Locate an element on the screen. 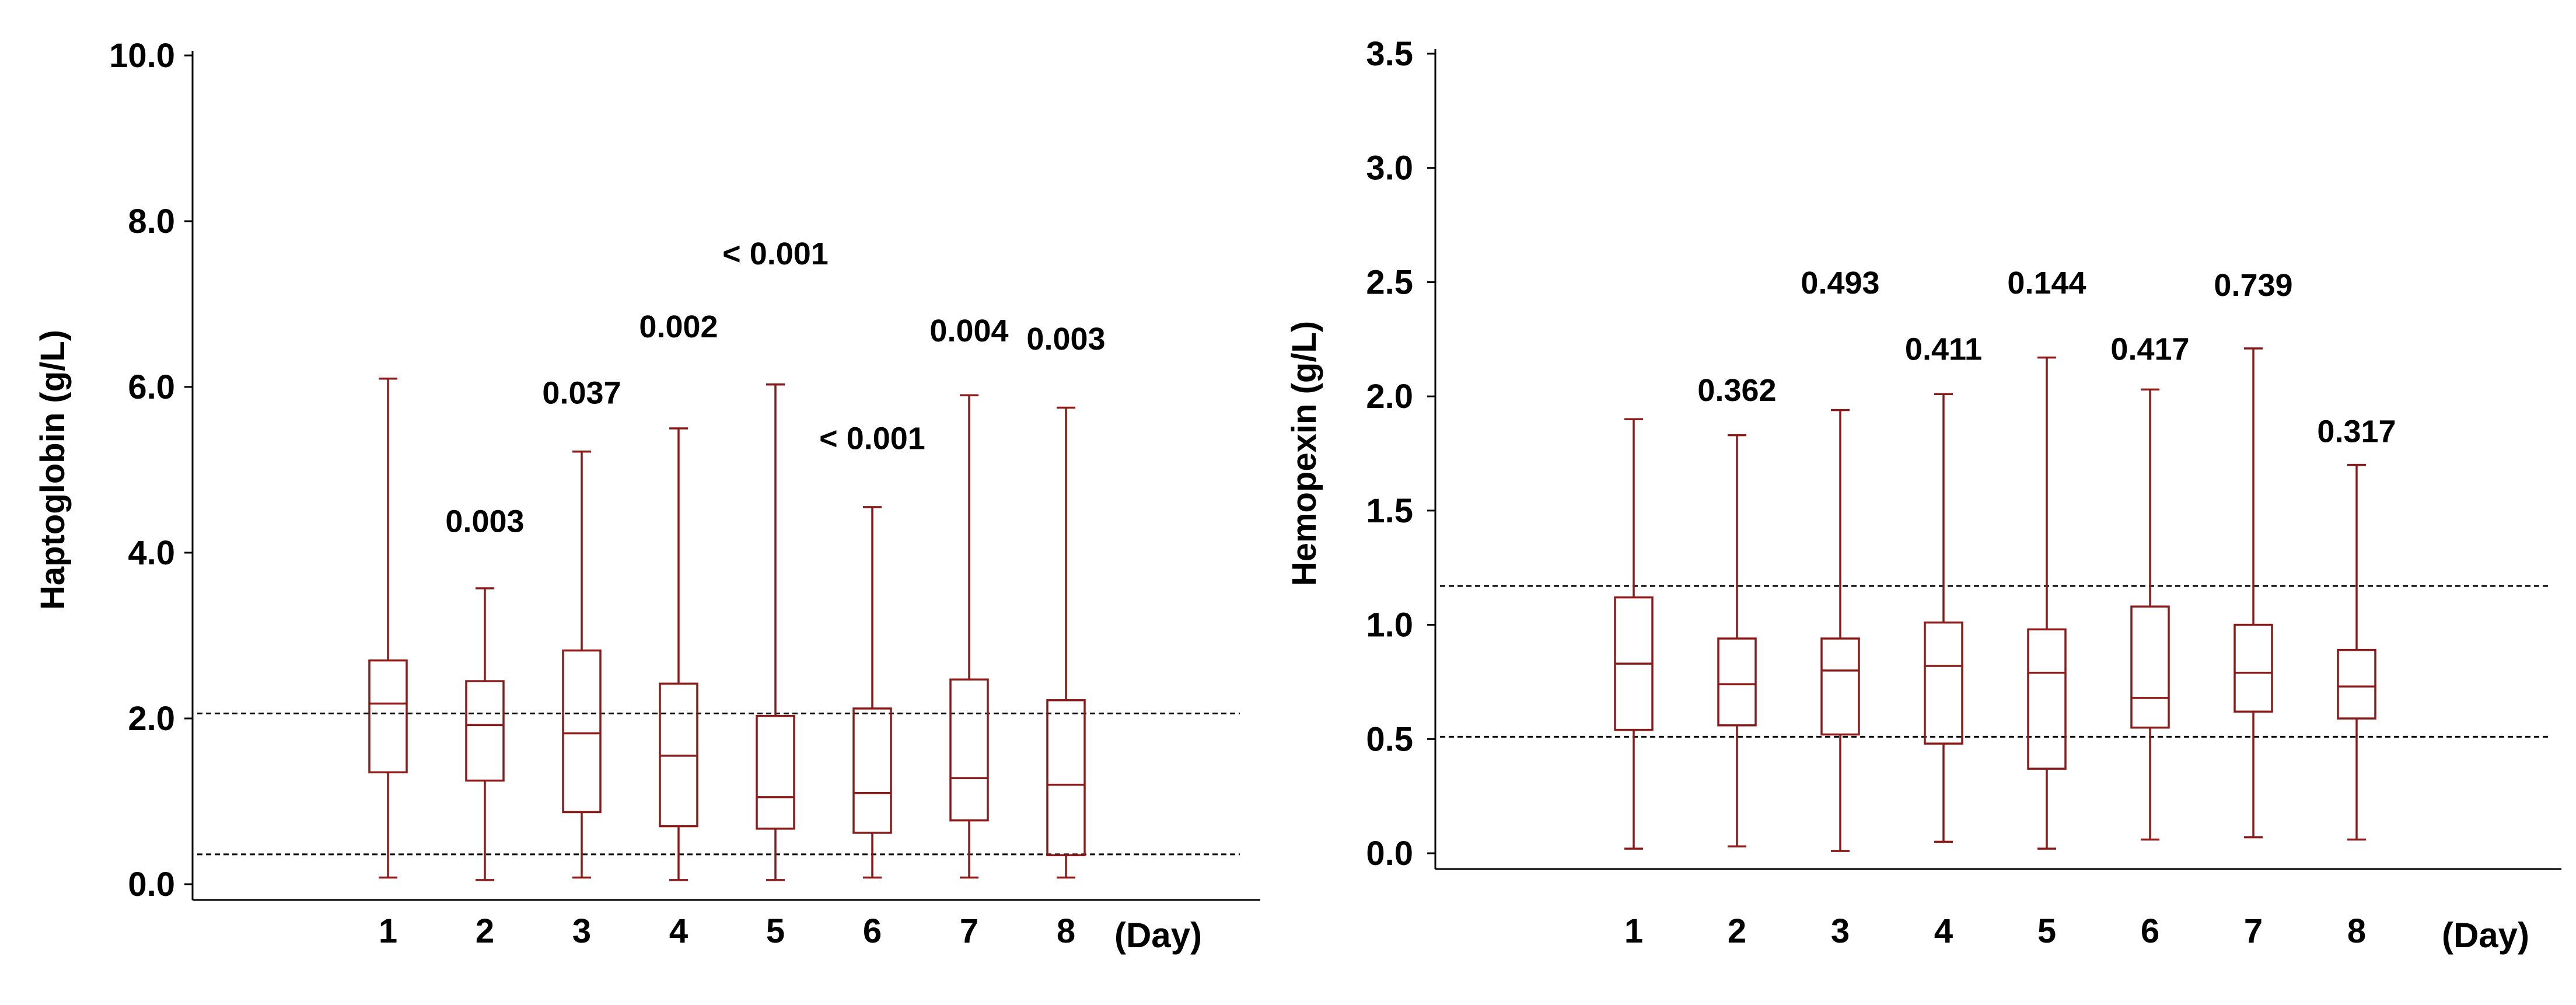 This screenshot has height=1005, width=2576. p-value-label: 0.493 is located at coordinates (1840, 283).